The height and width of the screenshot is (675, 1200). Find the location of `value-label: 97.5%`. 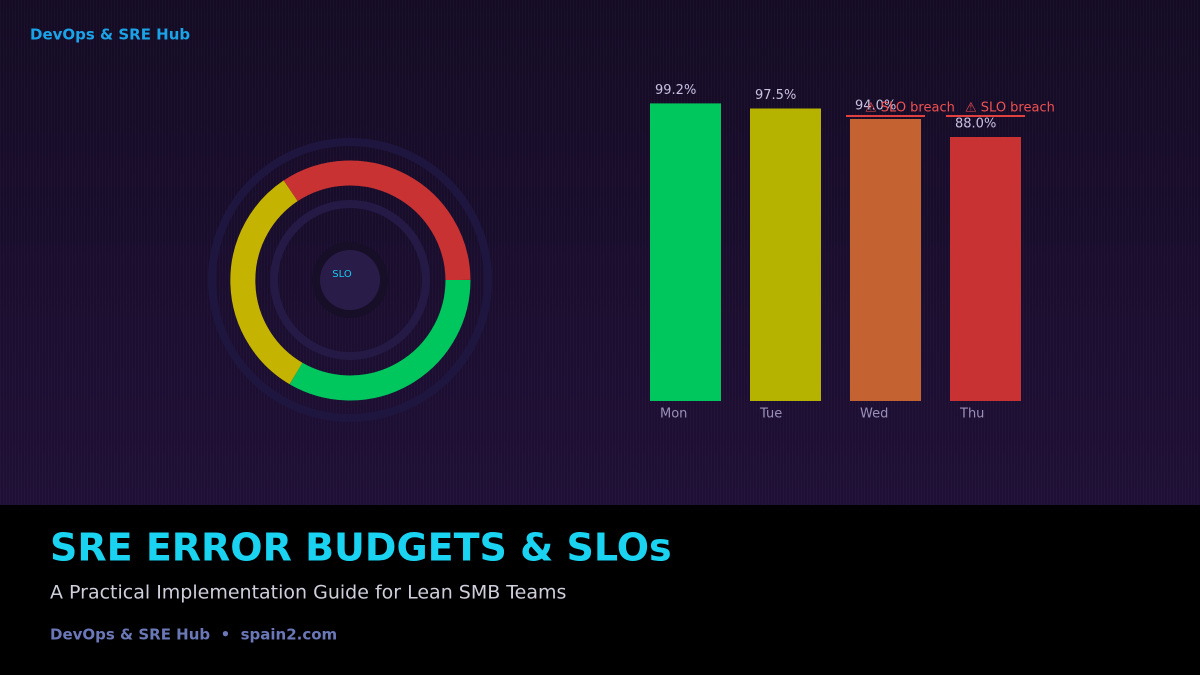

value-label: 97.5% is located at coordinates (775, 95).